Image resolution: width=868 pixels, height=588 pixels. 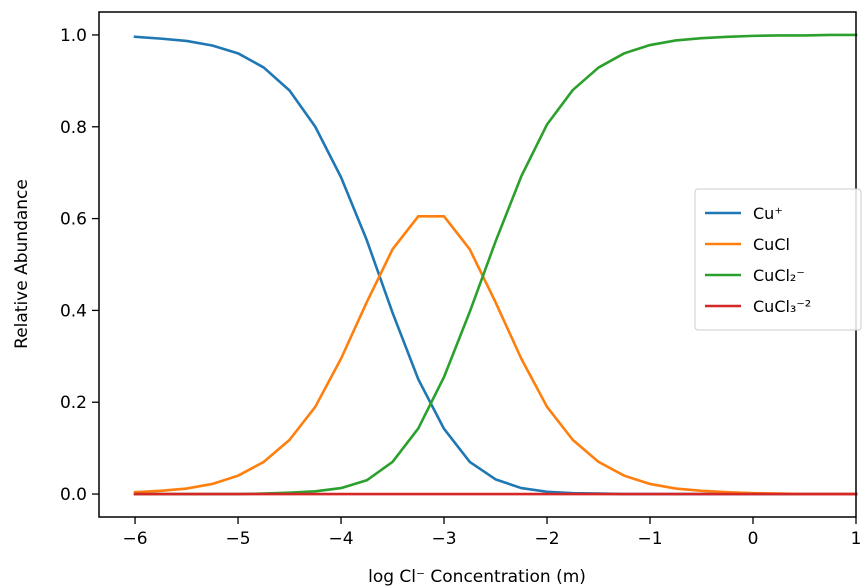 What do you see at coordinates (73, 128) in the screenshot?
I see `y-tick-label: 0.8` at bounding box center [73, 128].